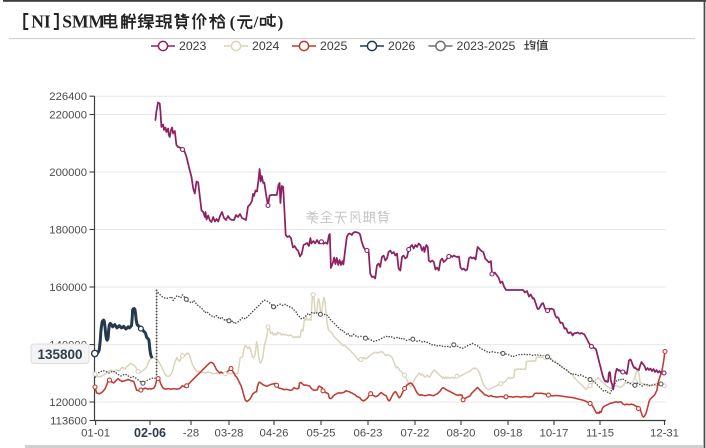 The image size is (706, 448). Describe the element at coordinates (415, 434) in the screenshot. I see `svg-text: 07-22` at that location.